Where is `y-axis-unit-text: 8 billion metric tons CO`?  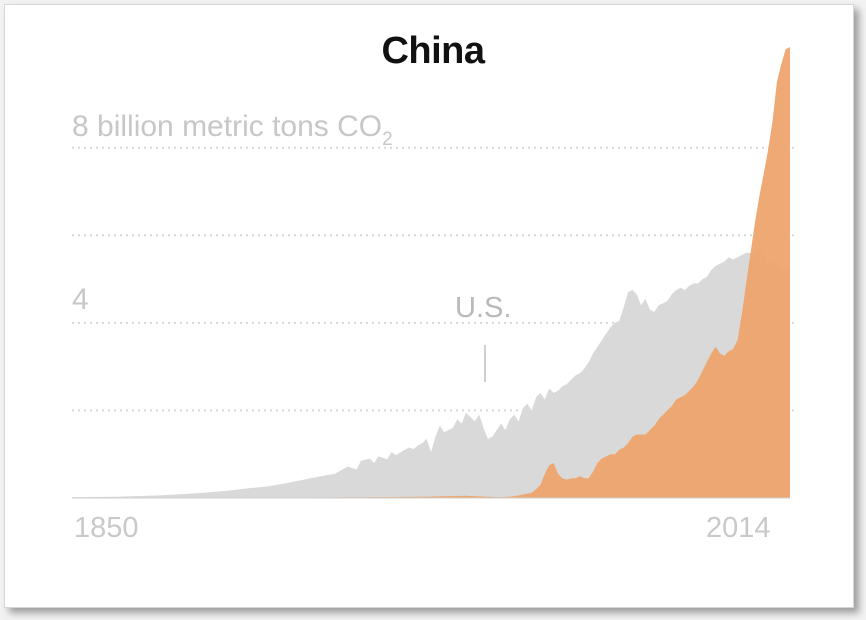 y-axis-unit-text: 8 billion metric tons CO is located at coordinates (227, 126).